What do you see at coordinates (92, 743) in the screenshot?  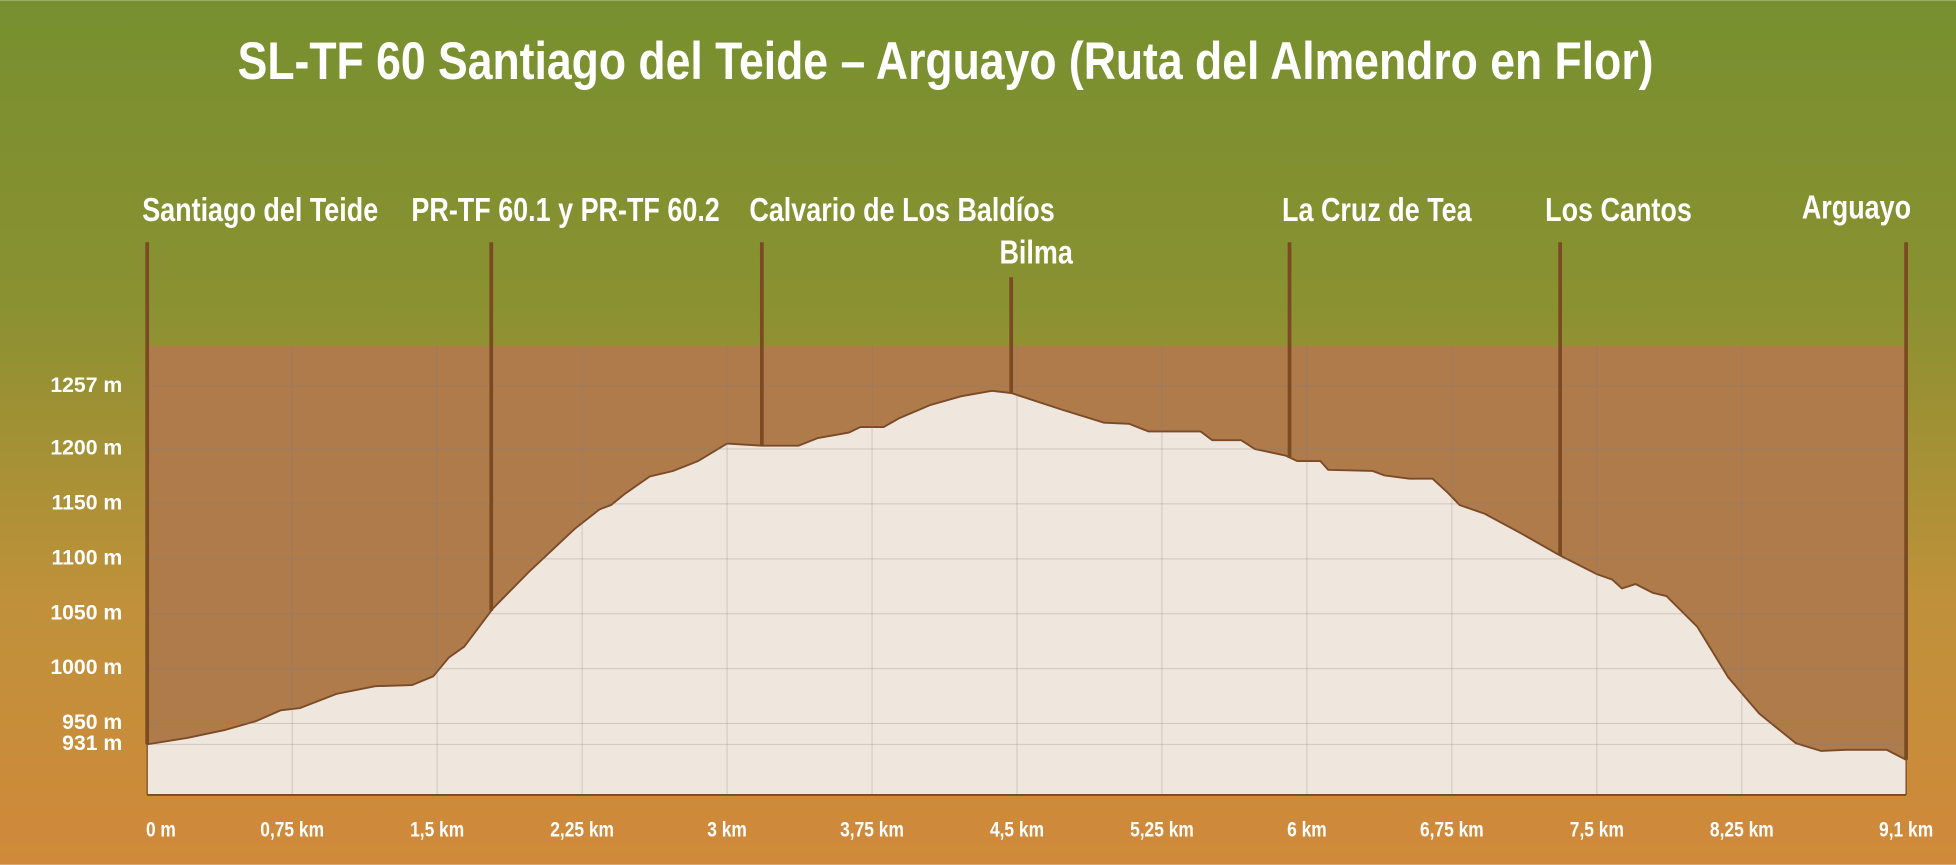 I see `y-tick-label: 931 m` at bounding box center [92, 743].